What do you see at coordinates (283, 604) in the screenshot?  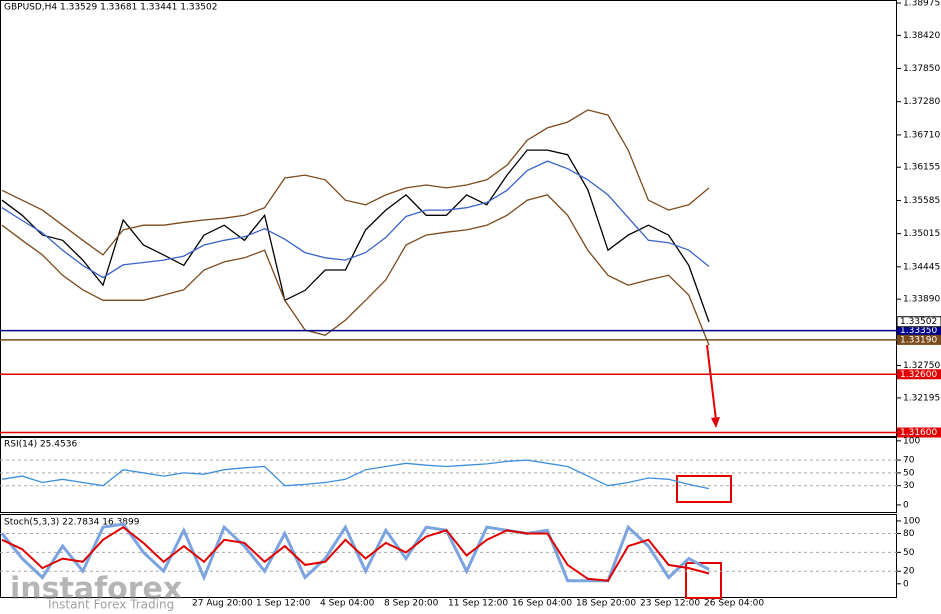 I see `x-tick-label: 1 Sep 12:00` at bounding box center [283, 604].